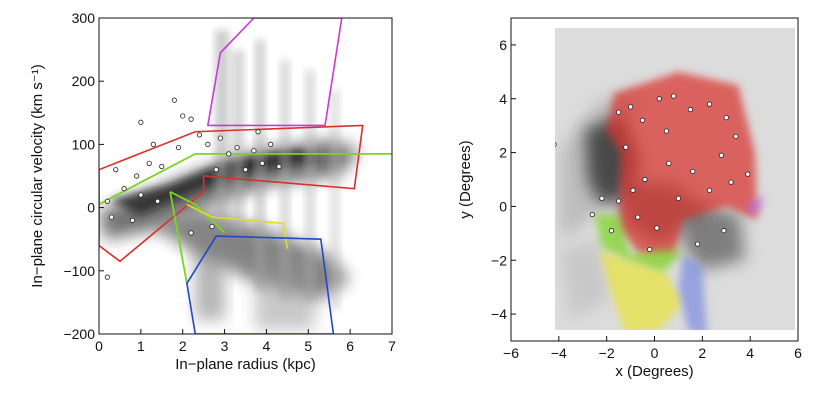  Describe the element at coordinates (559, 353) in the screenshot. I see `x-tick-label: −4` at that location.